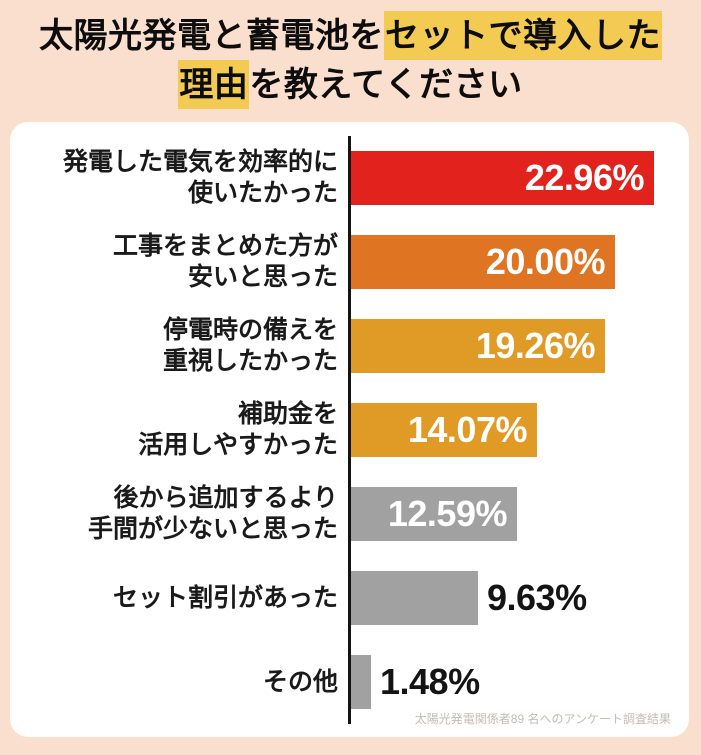 Image resolution: width=701 pixels, height=755 pixels. I want to click on bar-label: 工事をまとめた方が 安いと思った, so click(225, 261).